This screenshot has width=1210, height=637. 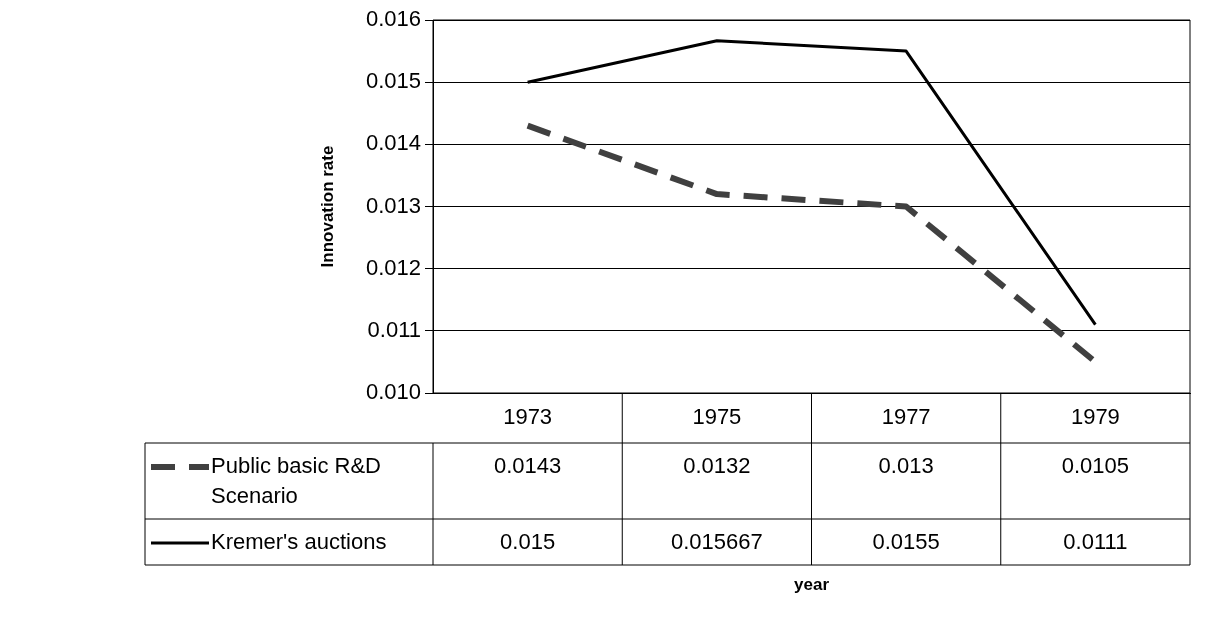 What do you see at coordinates (716, 542) in the screenshot?
I see `data-label: 0.015667` at bounding box center [716, 542].